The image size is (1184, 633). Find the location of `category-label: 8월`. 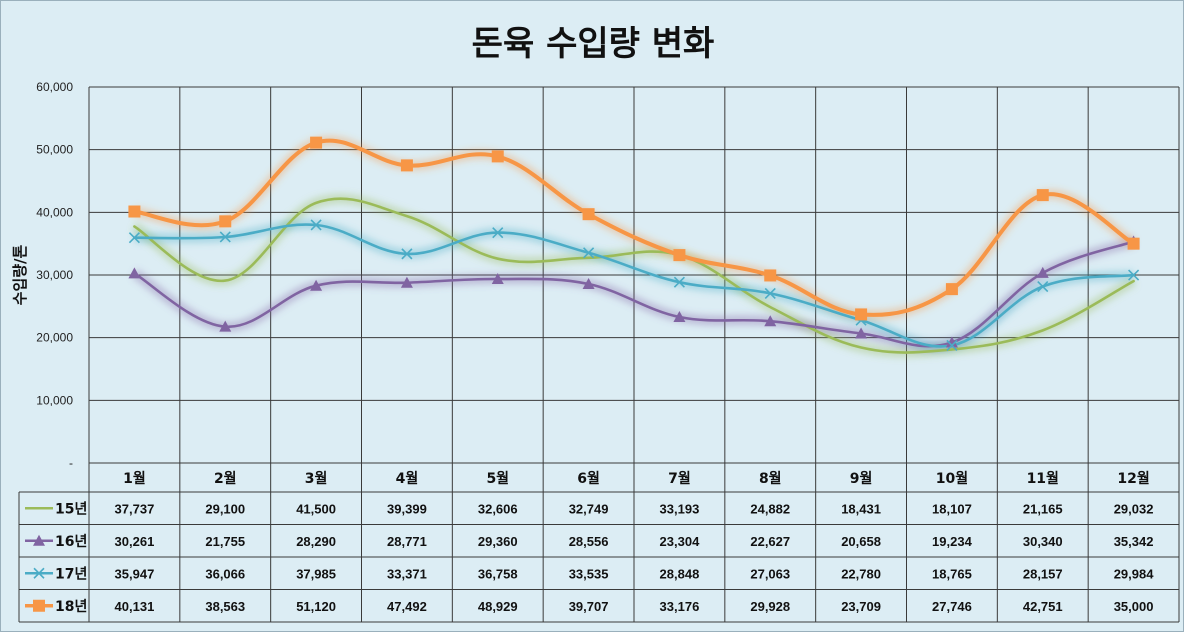

category-label: 8월 is located at coordinates (770, 478).